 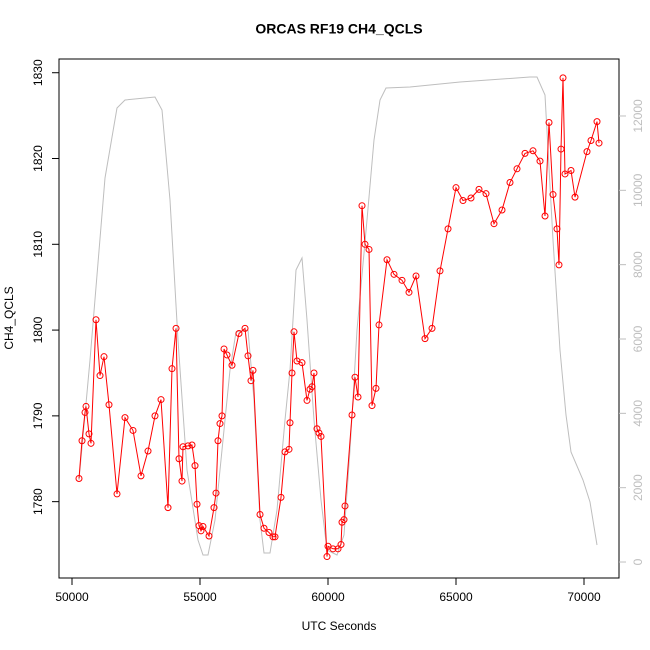 What do you see at coordinates (338, 29) in the screenshot?
I see `chart-title: ORCAS RF19 CH4_QCLS` at bounding box center [338, 29].